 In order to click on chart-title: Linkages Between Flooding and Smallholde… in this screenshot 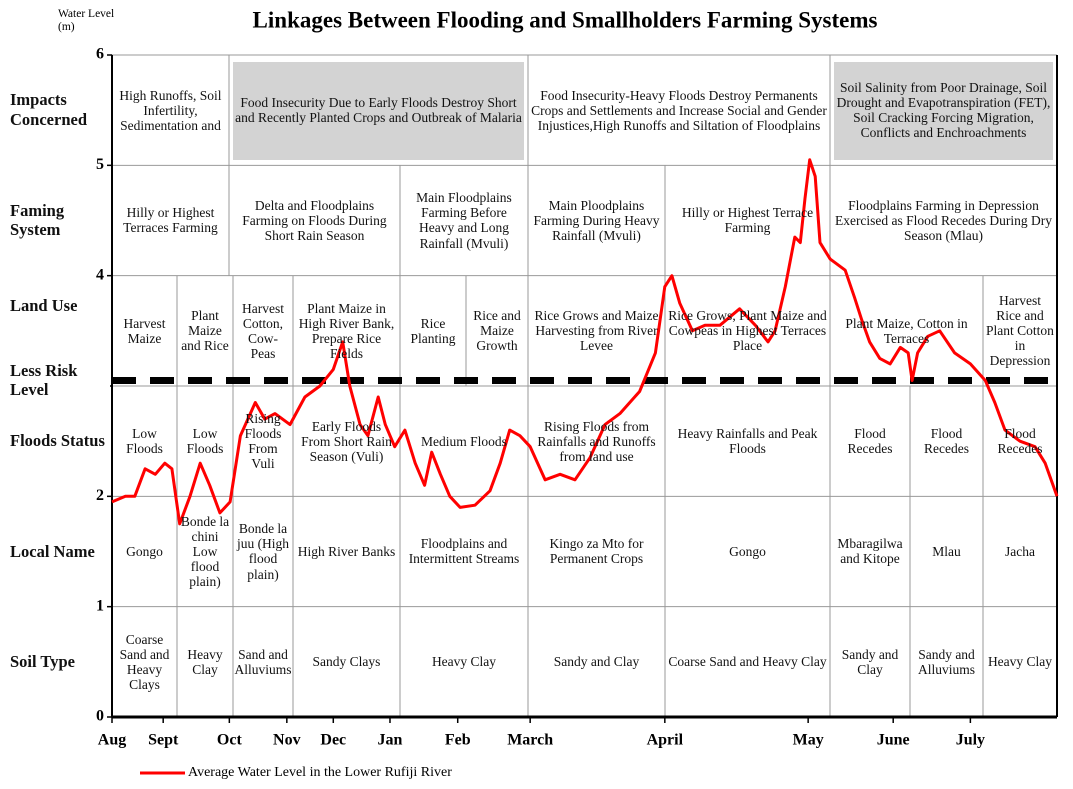, I will do `click(565, 19)`.